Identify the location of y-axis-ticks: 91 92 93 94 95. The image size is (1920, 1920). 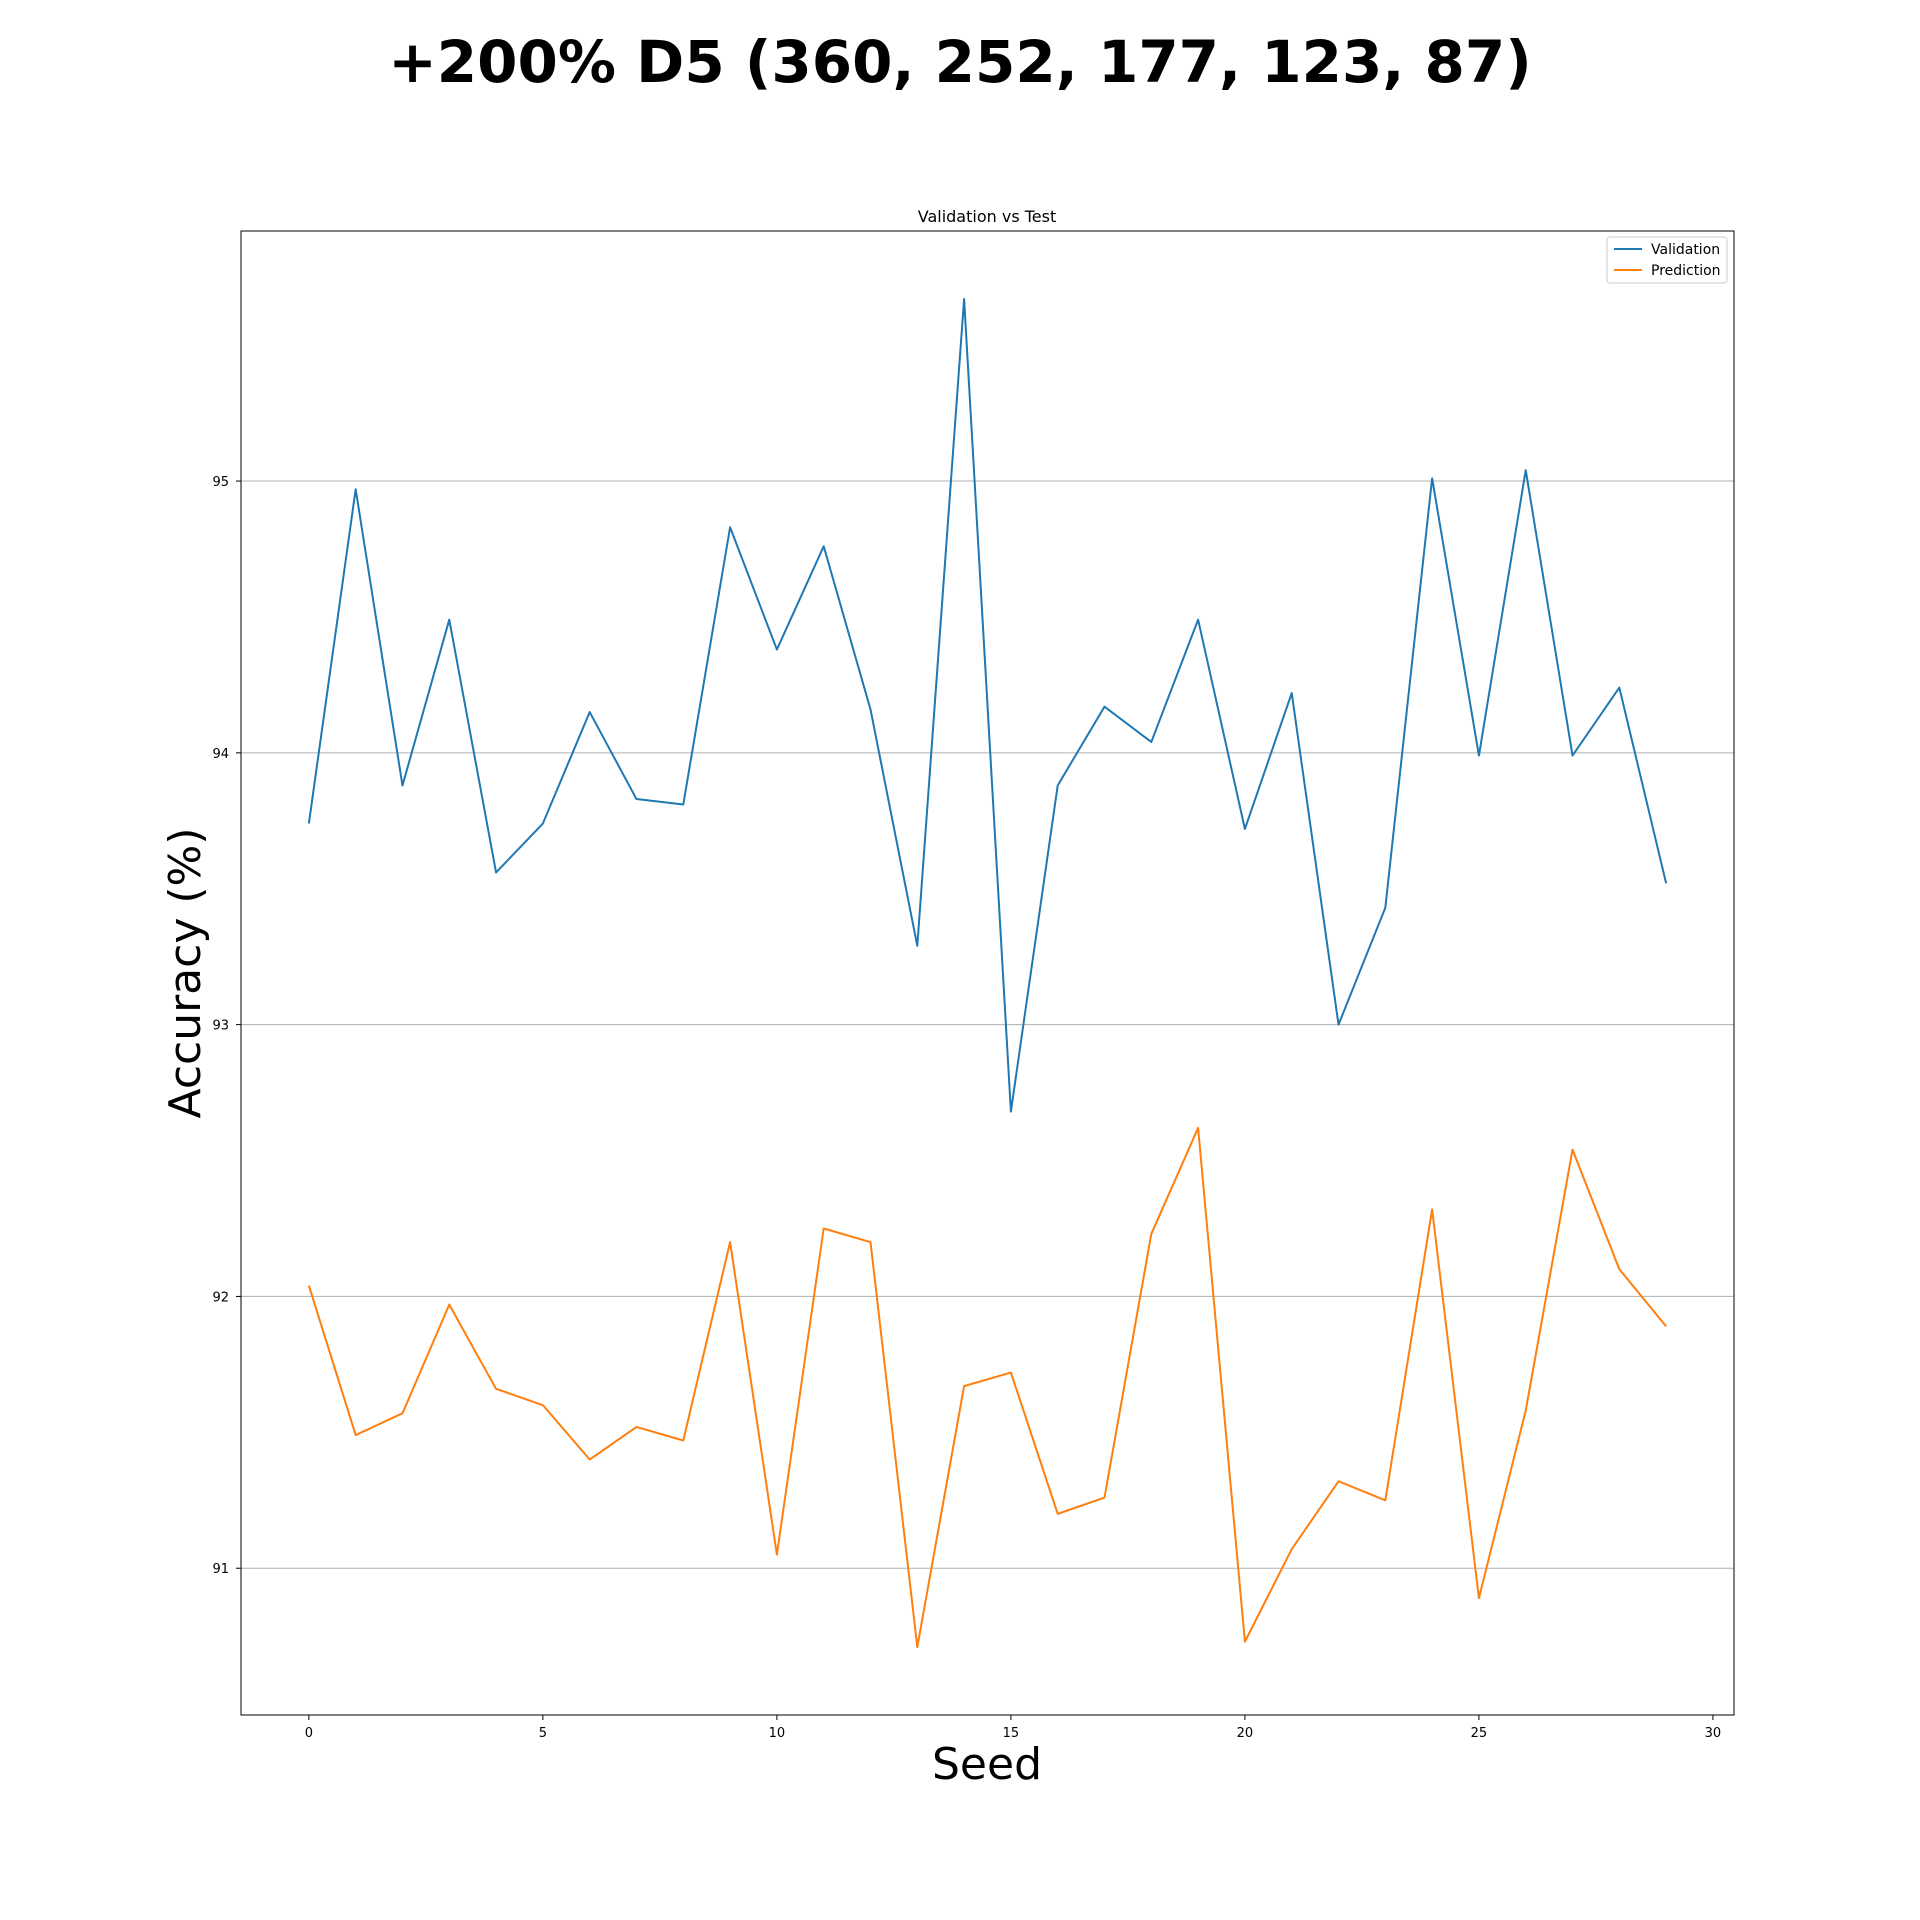
(226, 1026).